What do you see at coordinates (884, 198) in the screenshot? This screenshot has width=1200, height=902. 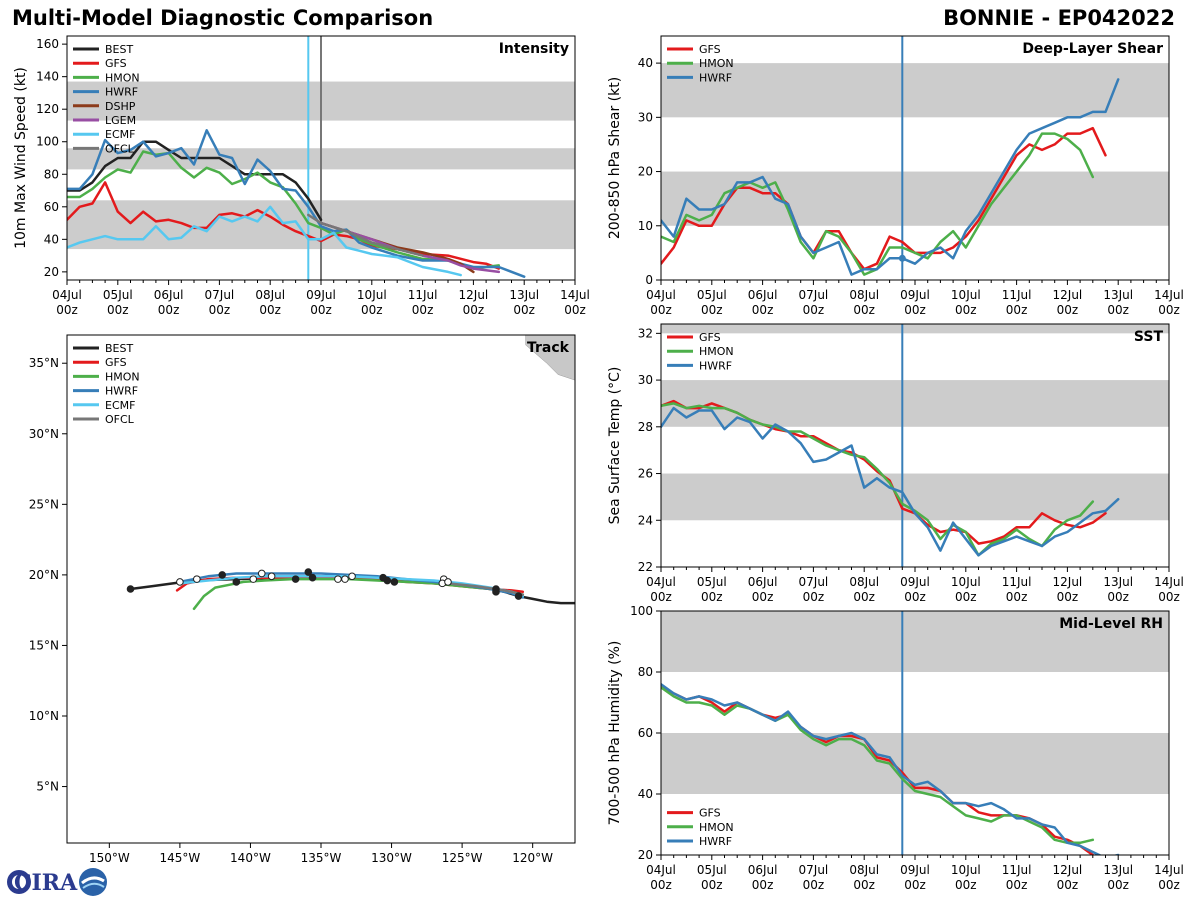 I see `series-line-gfs` at bounding box center [884, 198].